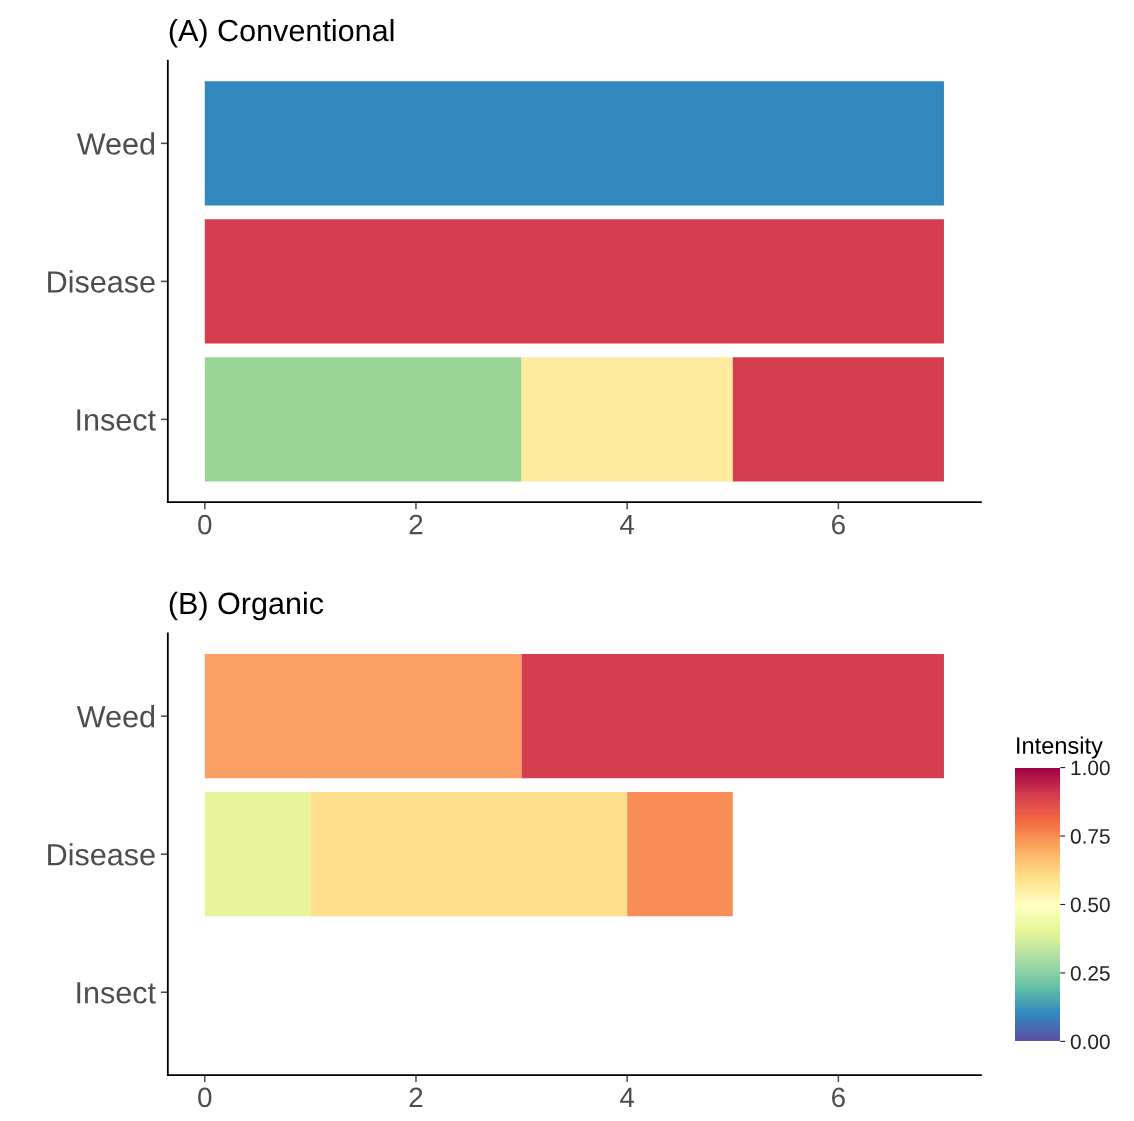  What do you see at coordinates (1090, 1042) in the screenshot?
I see `color-bar-label: 0.00` at bounding box center [1090, 1042].